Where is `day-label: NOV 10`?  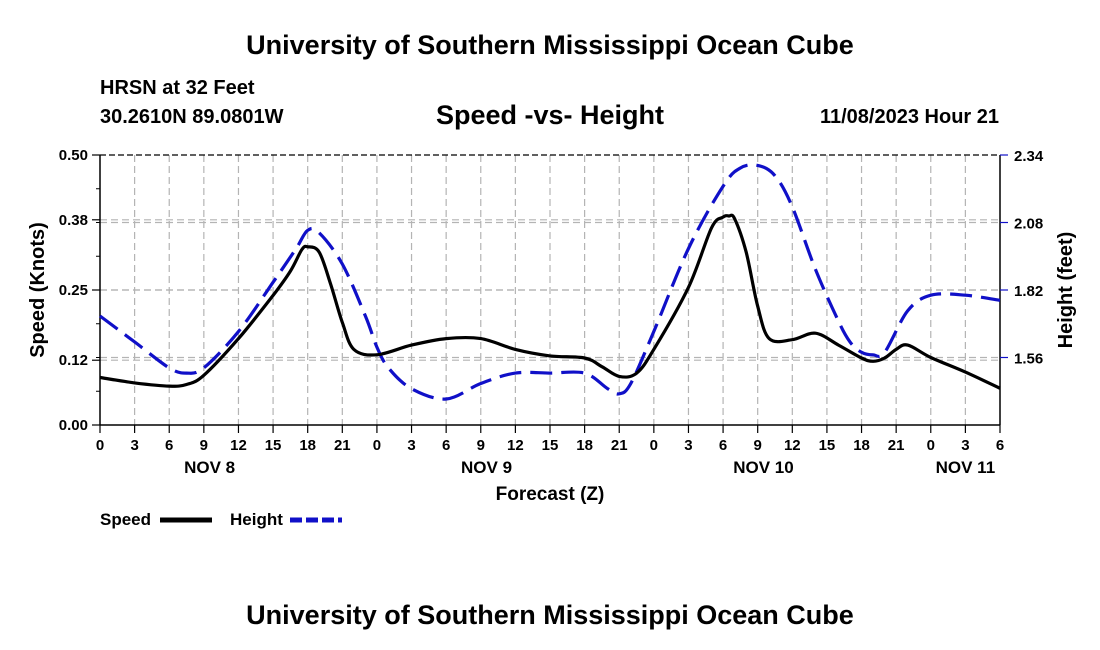 day-label: NOV 10 is located at coordinates (763, 467).